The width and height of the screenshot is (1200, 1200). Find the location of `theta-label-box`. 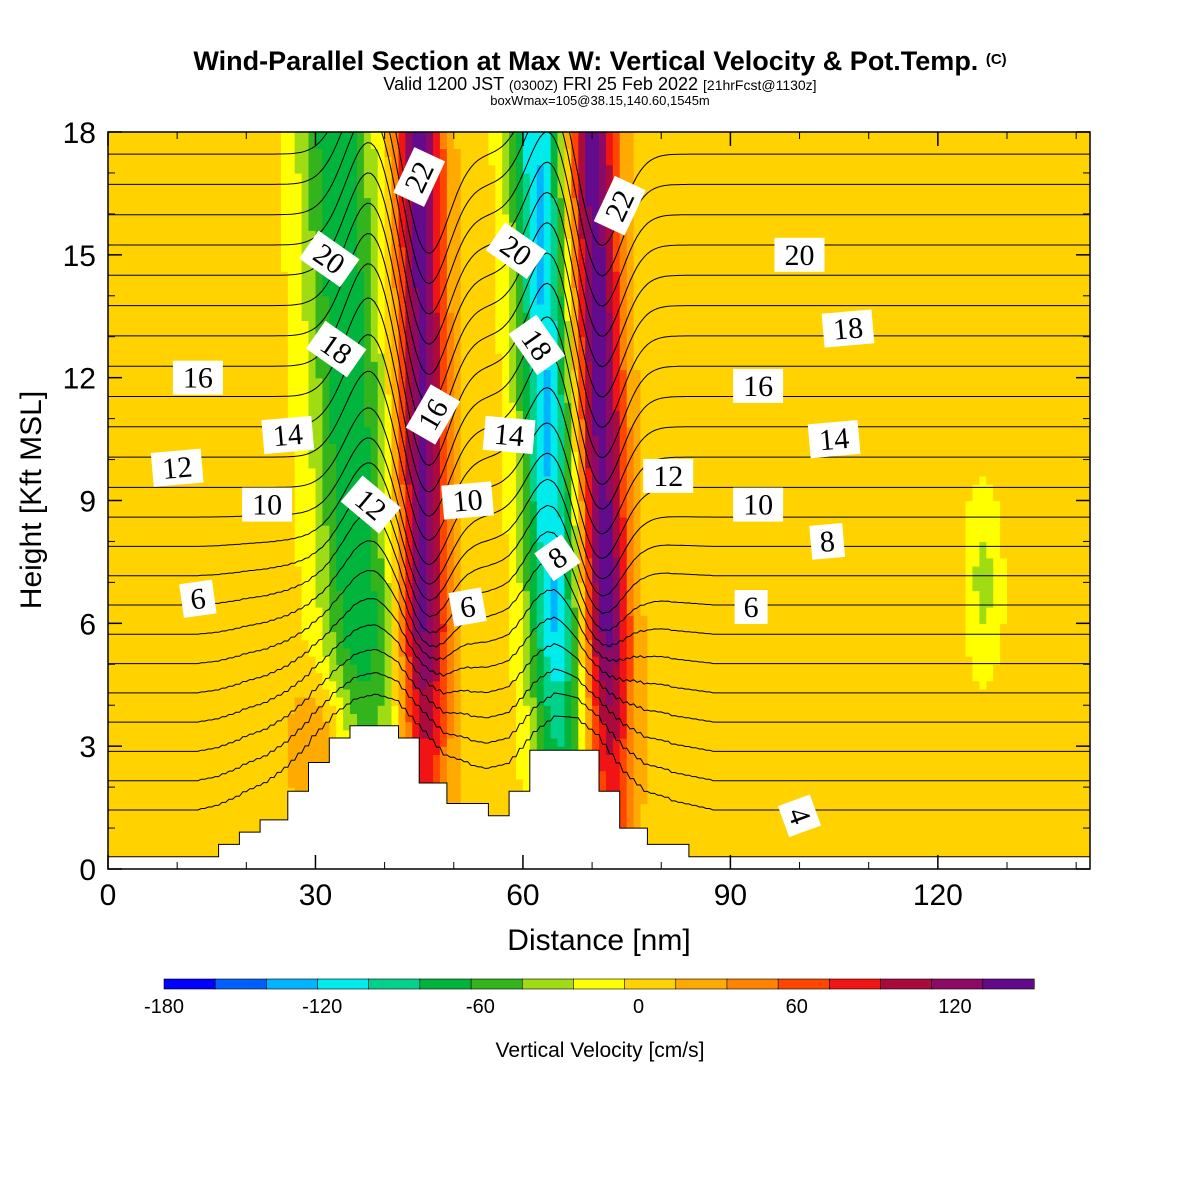

theta-label-box is located at coordinates (758, 385).